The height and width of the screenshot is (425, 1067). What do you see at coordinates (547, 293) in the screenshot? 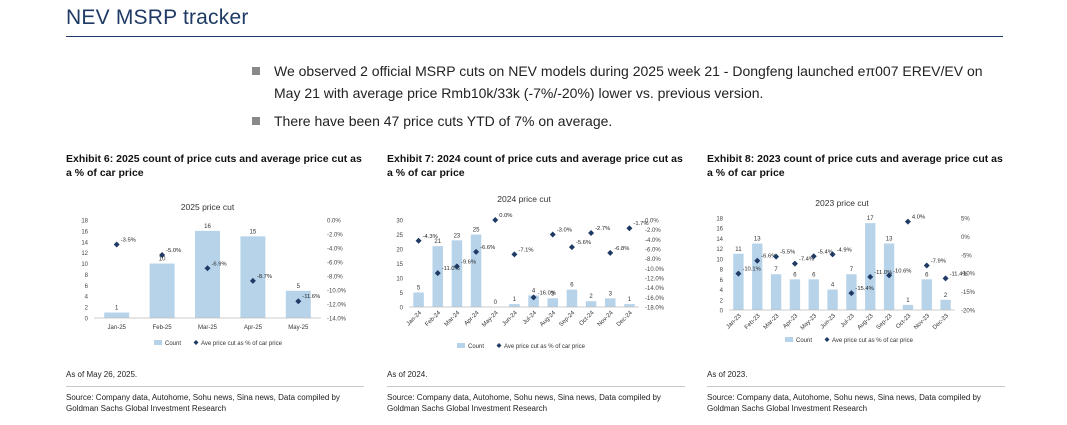
I see `diamond-value-label: -16.0%` at bounding box center [547, 293].